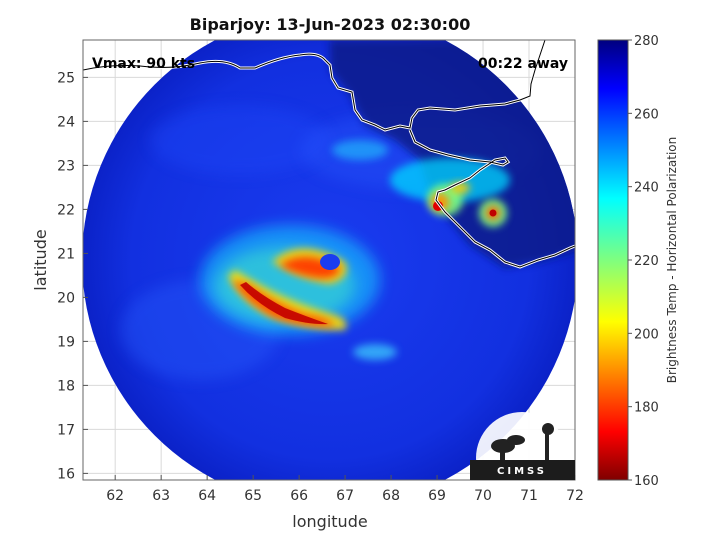  What do you see at coordinates (40, 259) in the screenshot?
I see `y-axis-label: latitude` at bounding box center [40, 259].